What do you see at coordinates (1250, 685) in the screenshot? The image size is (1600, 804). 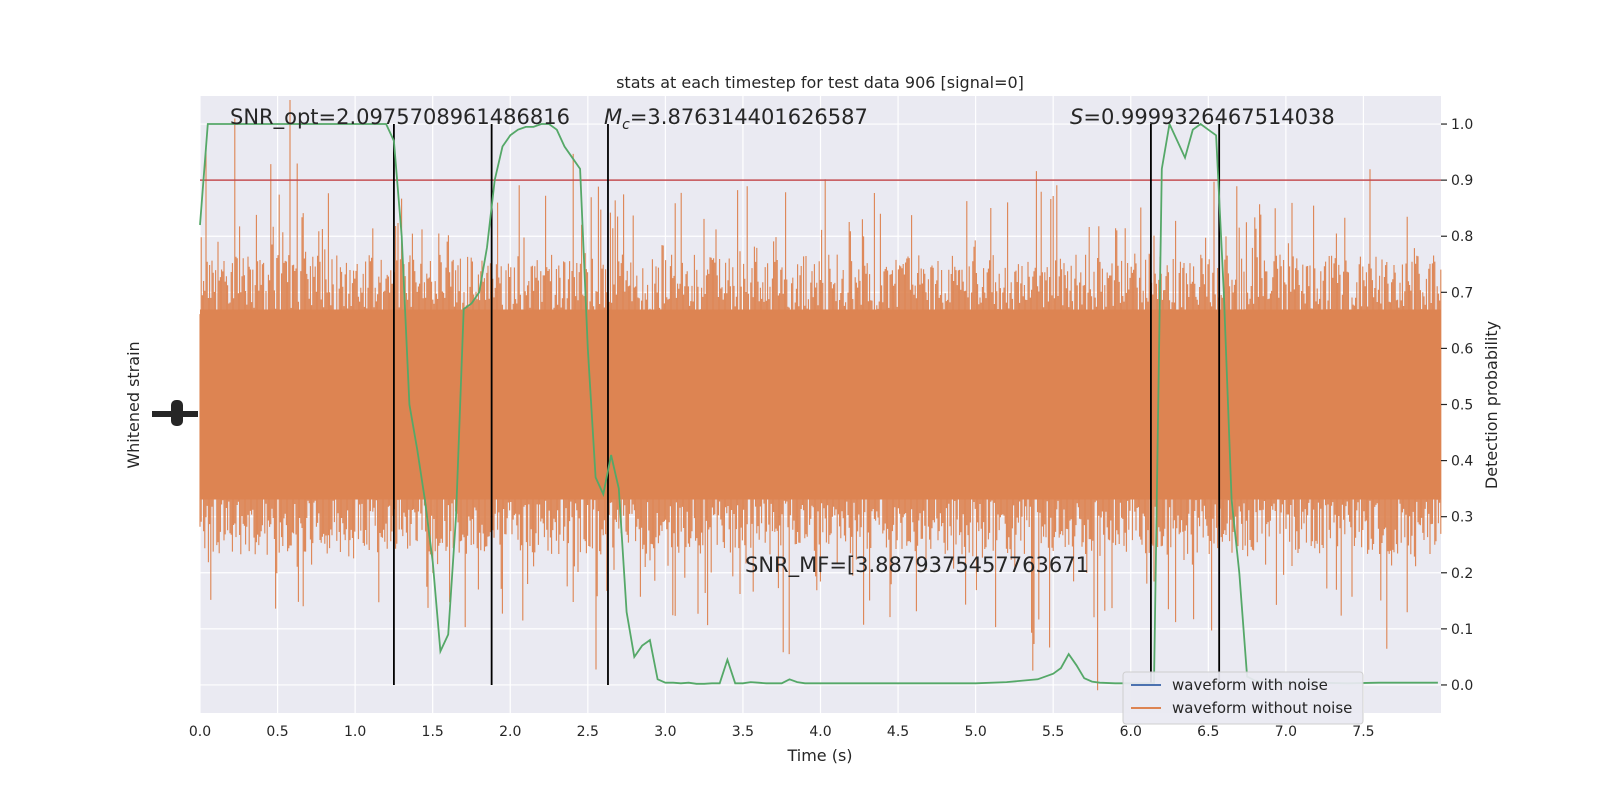 I see `legend-label-with-noise: waveform with noise` at bounding box center [1250, 685].